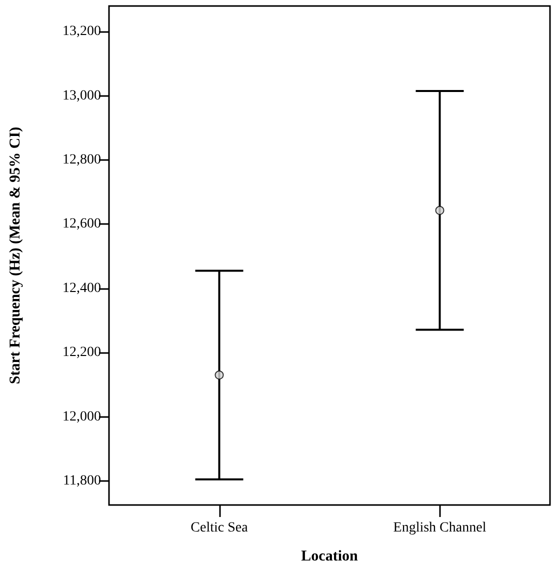 This screenshot has width=552, height=577. What do you see at coordinates (81, 224) in the screenshot?
I see `y-tick-label: 12,600` at bounding box center [81, 224].